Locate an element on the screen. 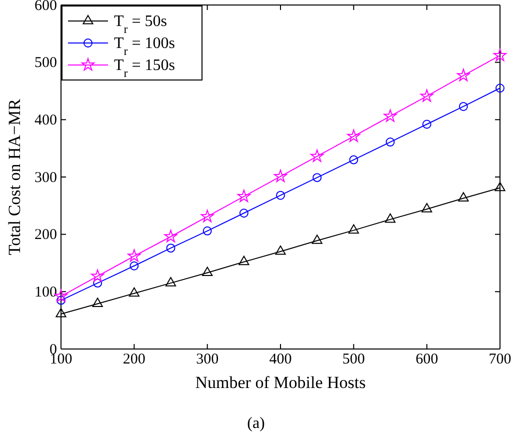  legend-label: T$_{r}$ = 50s is located at coordinates (141, 24).